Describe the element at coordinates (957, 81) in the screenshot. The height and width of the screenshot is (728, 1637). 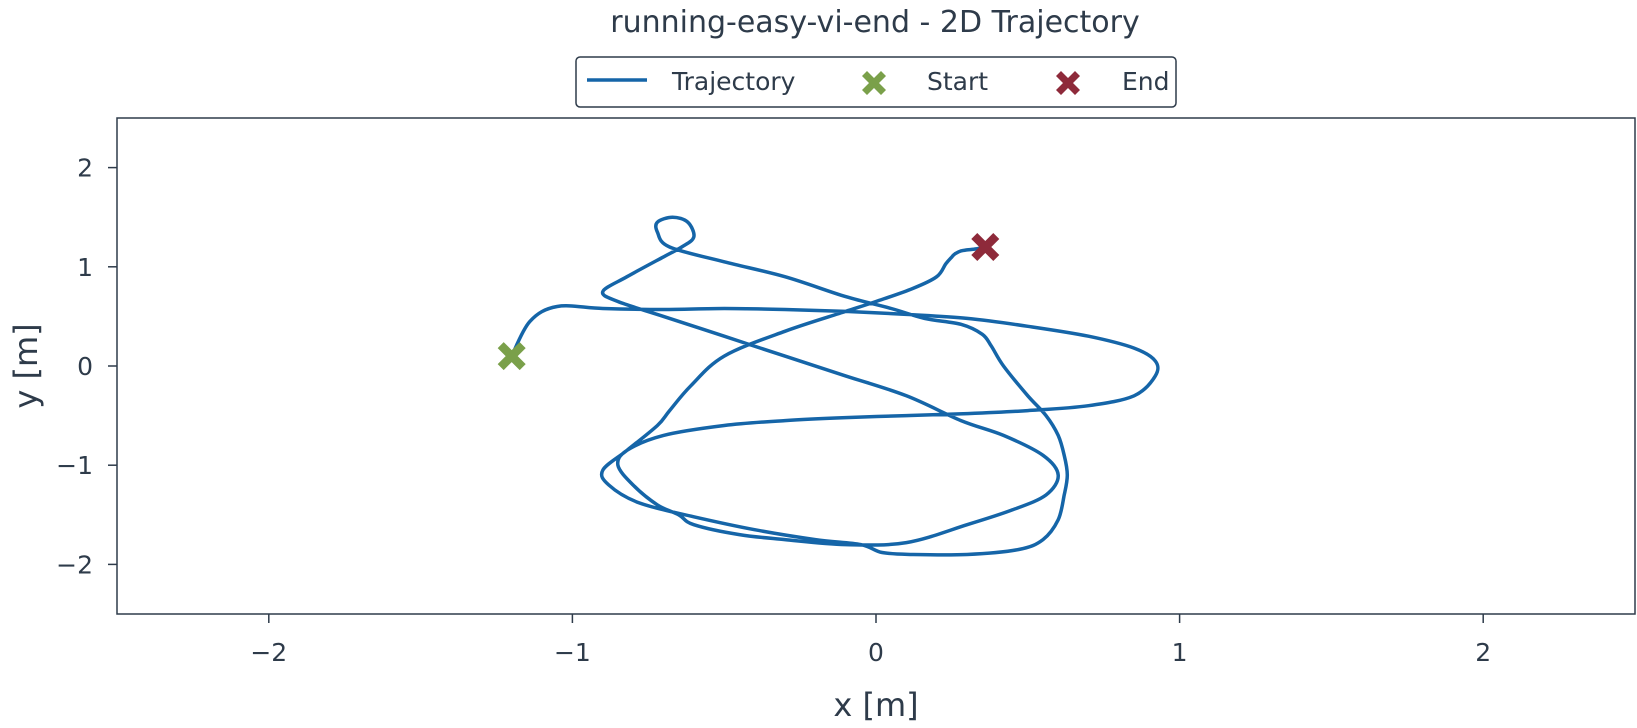
I see `legend-start-label: Start` at that location.